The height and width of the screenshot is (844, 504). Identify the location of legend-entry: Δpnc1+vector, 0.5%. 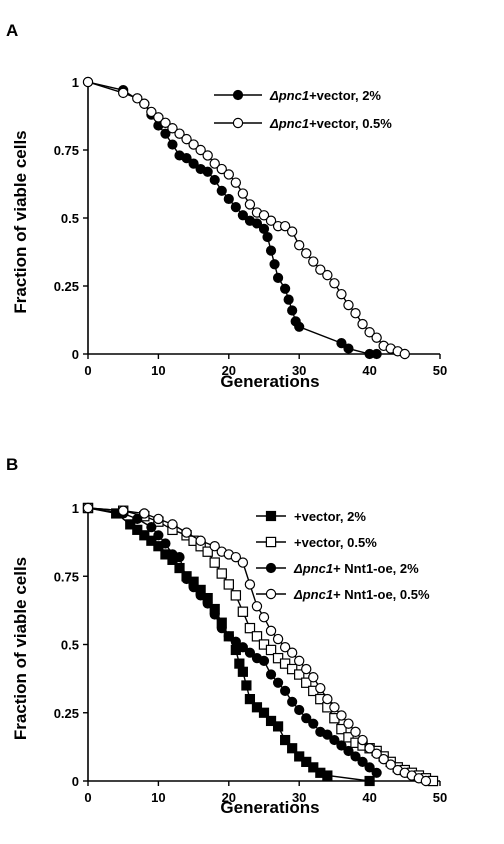
(303, 123).